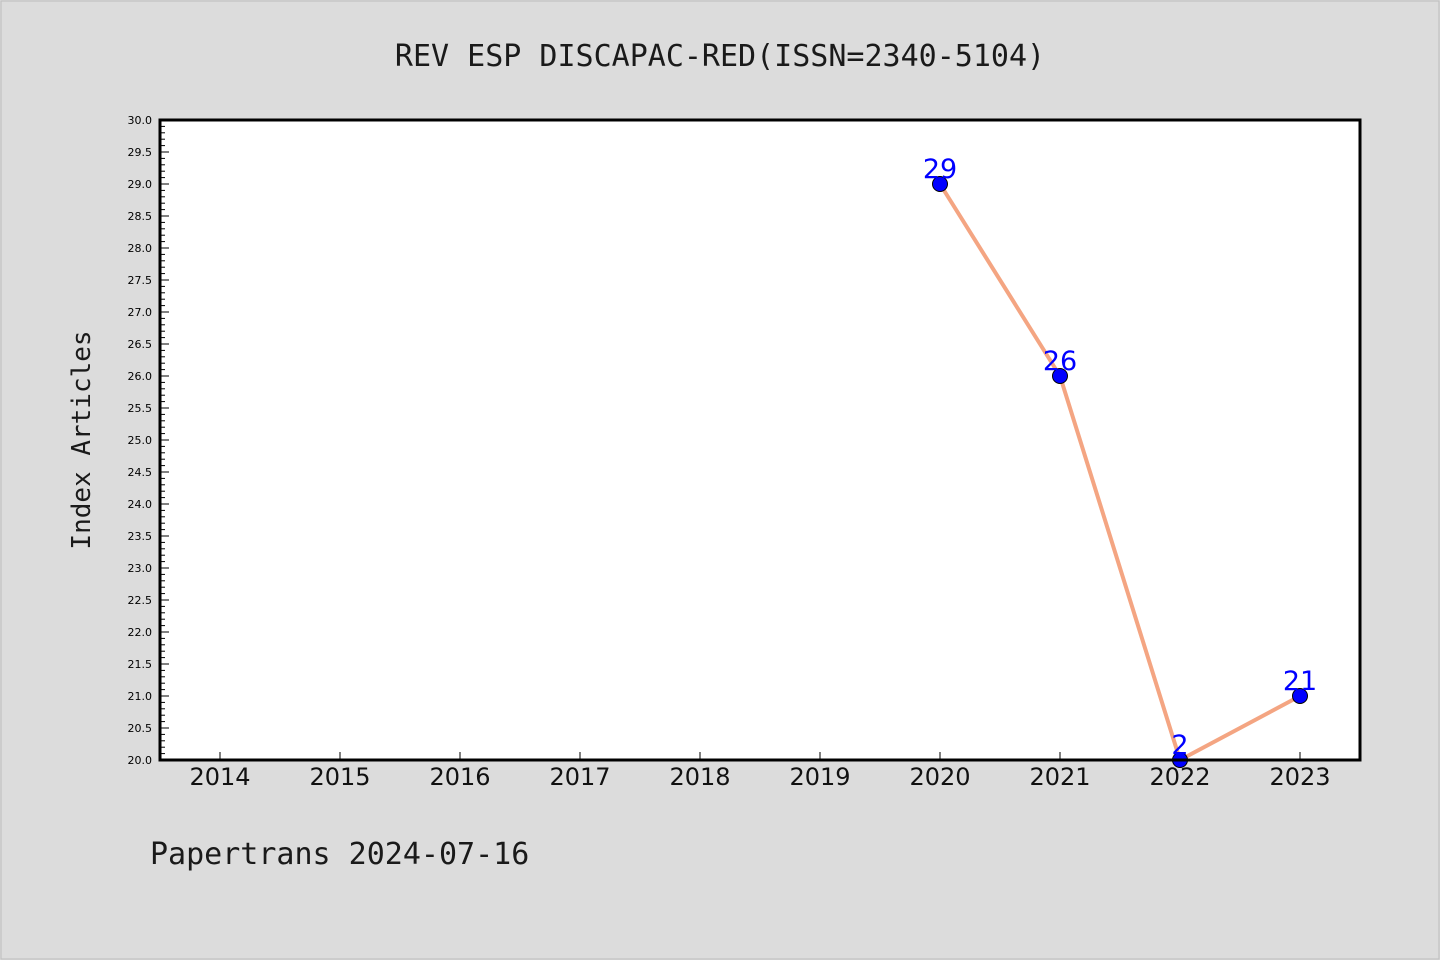 The width and height of the screenshot is (1440, 960). I want to click on x-tick-label: 2021, so click(1059, 777).